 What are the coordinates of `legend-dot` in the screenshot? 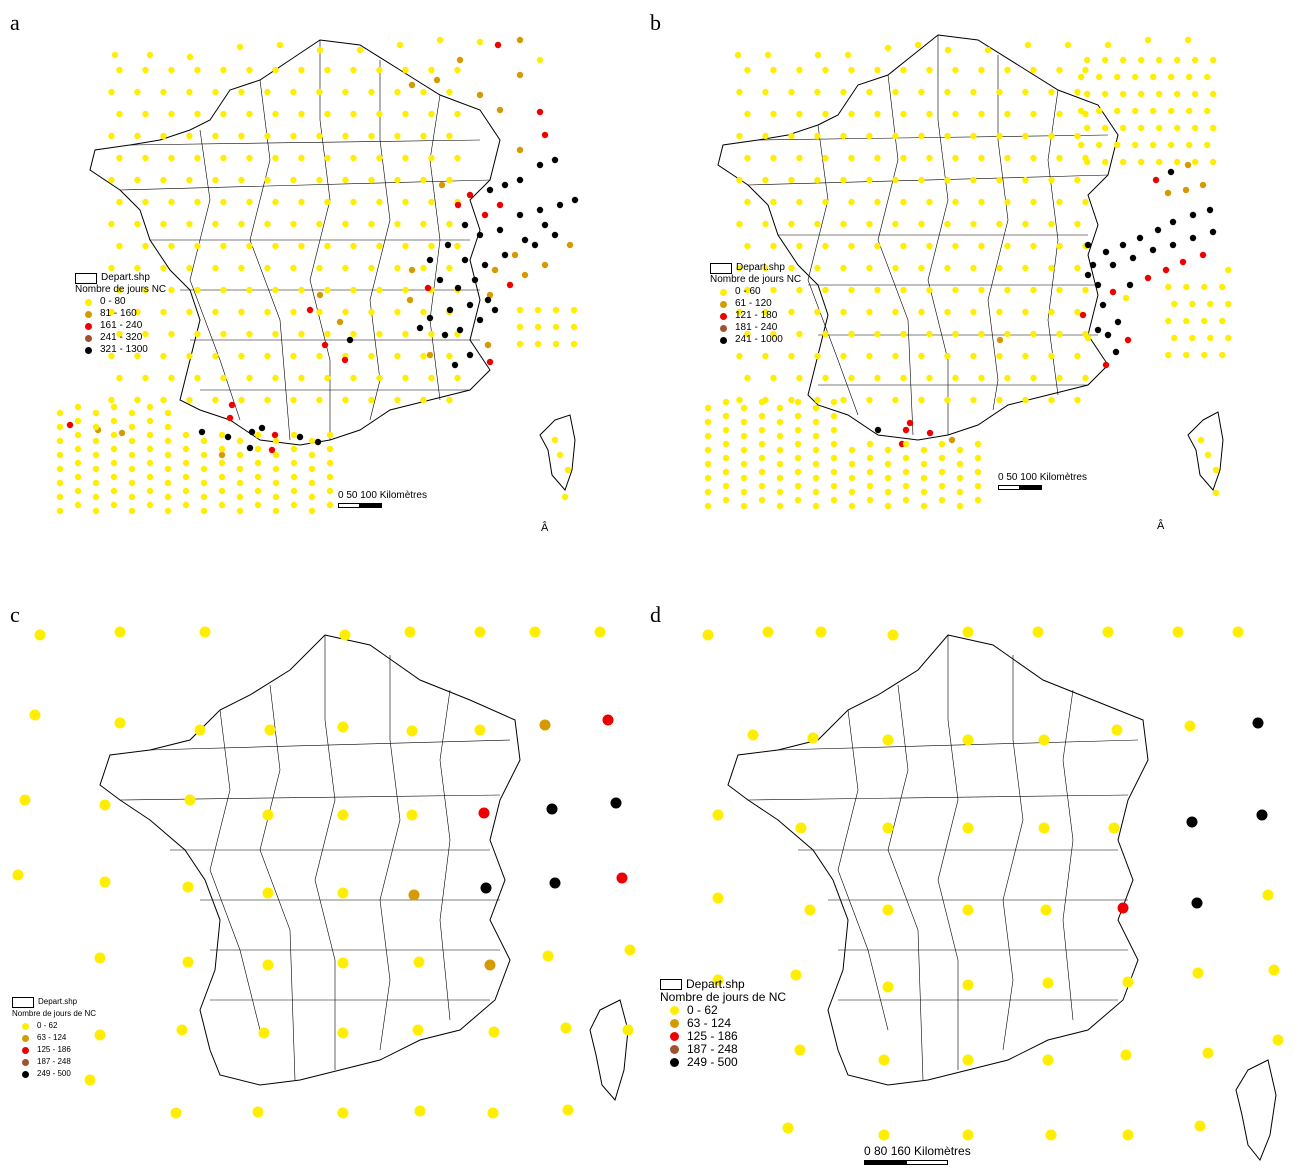 It's located at (25, 1050).